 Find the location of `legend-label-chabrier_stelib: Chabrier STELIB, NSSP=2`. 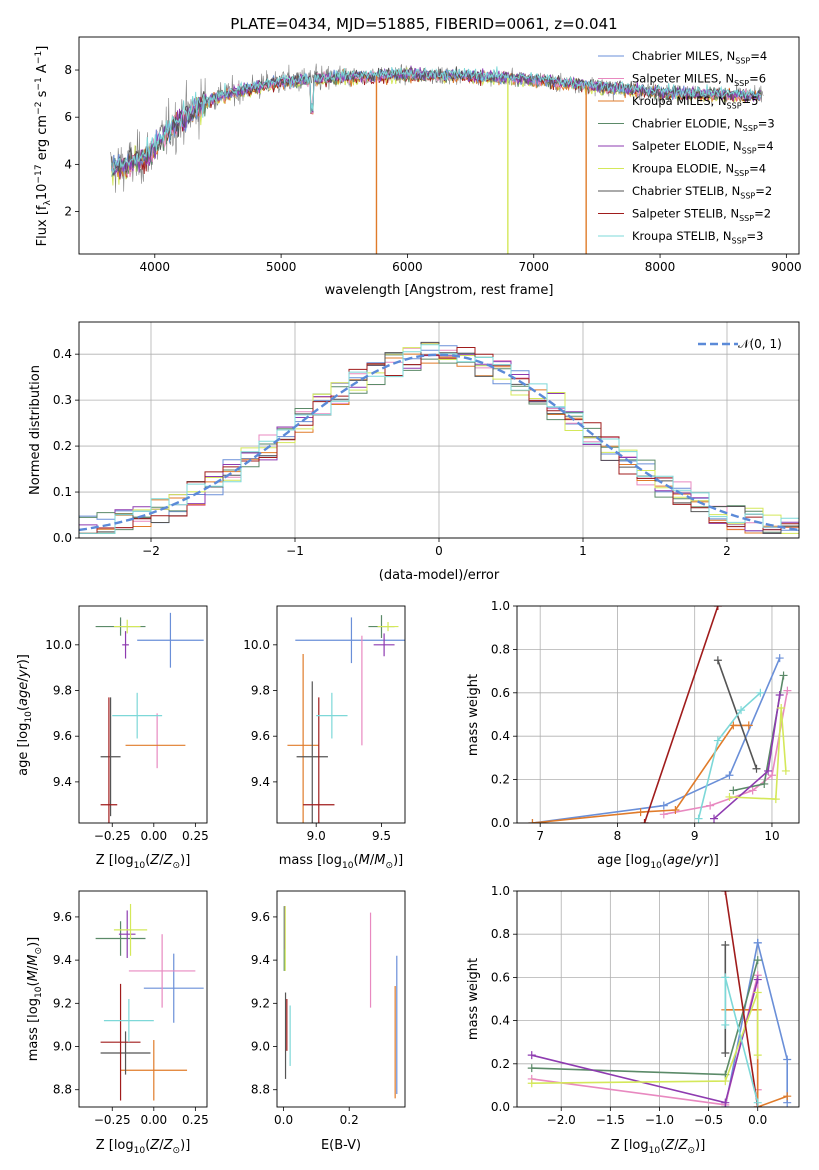

legend-label-chabrier_stelib: Chabrier STELIB, NSSP=2 is located at coordinates (702, 192).